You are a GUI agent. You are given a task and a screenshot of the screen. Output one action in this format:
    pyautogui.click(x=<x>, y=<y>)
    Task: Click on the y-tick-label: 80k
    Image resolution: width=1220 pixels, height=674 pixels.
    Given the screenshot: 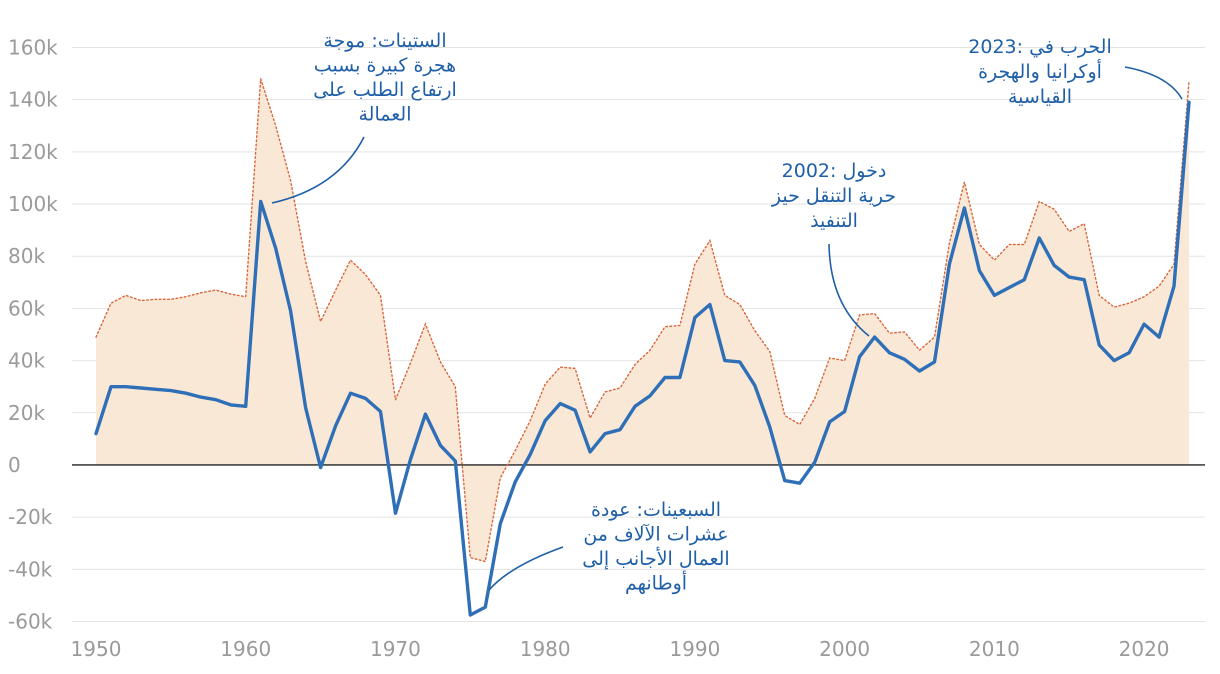 What is the action you would take?
    pyautogui.click(x=26, y=256)
    